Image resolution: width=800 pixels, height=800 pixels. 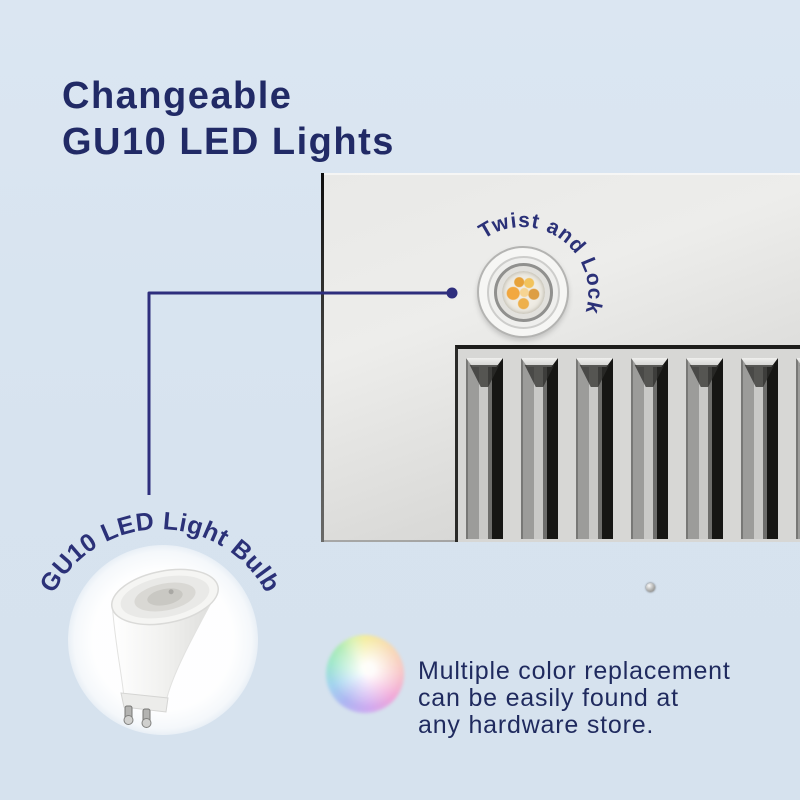 What do you see at coordinates (536, 725) in the screenshot?
I see `note-line-3: any hardware store.` at bounding box center [536, 725].